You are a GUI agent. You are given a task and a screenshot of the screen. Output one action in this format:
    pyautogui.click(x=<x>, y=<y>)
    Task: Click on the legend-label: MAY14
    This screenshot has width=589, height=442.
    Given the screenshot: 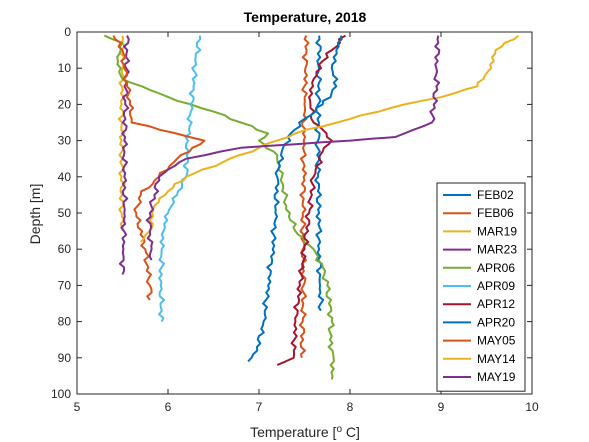 What is the action you would take?
    pyautogui.click(x=496, y=359)
    